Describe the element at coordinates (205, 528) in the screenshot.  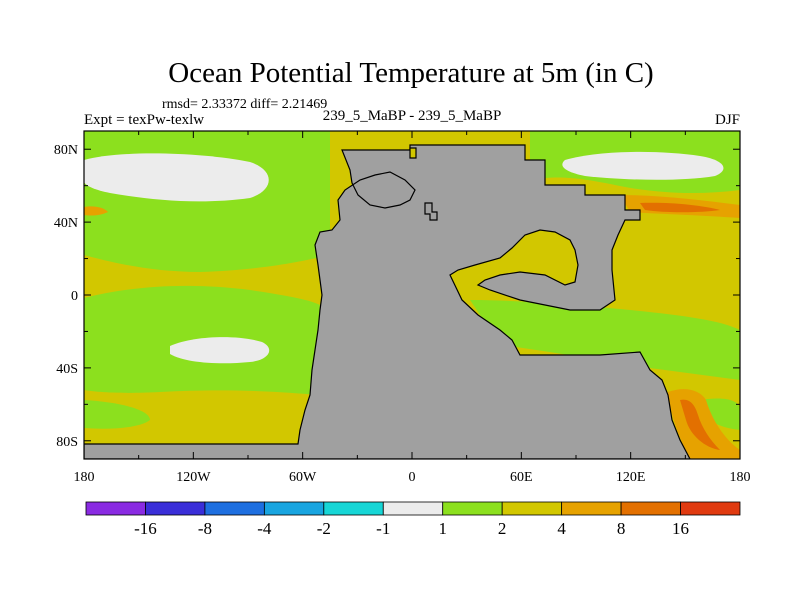
I see `colorbar-label: -8` at that location.